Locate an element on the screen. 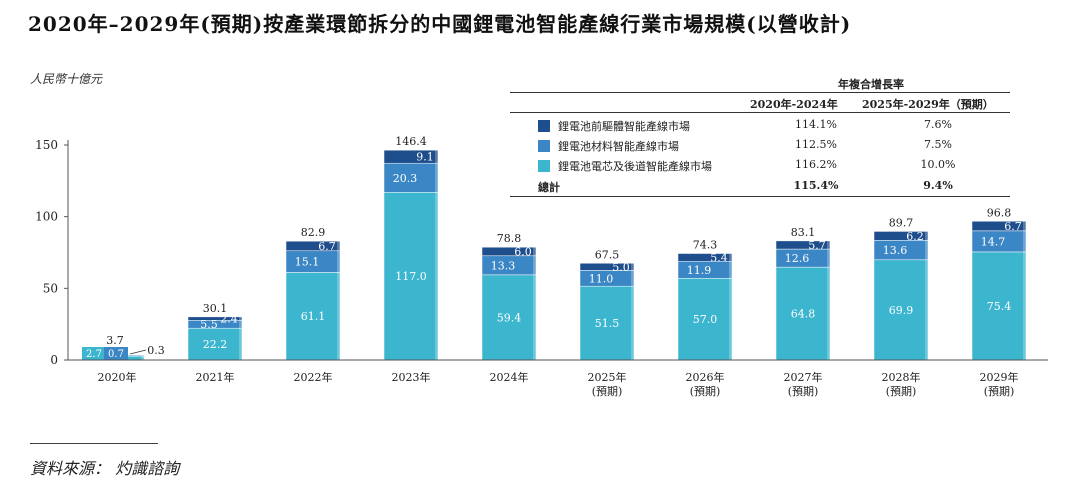  y-tick-label: 150 is located at coordinates (46, 145).